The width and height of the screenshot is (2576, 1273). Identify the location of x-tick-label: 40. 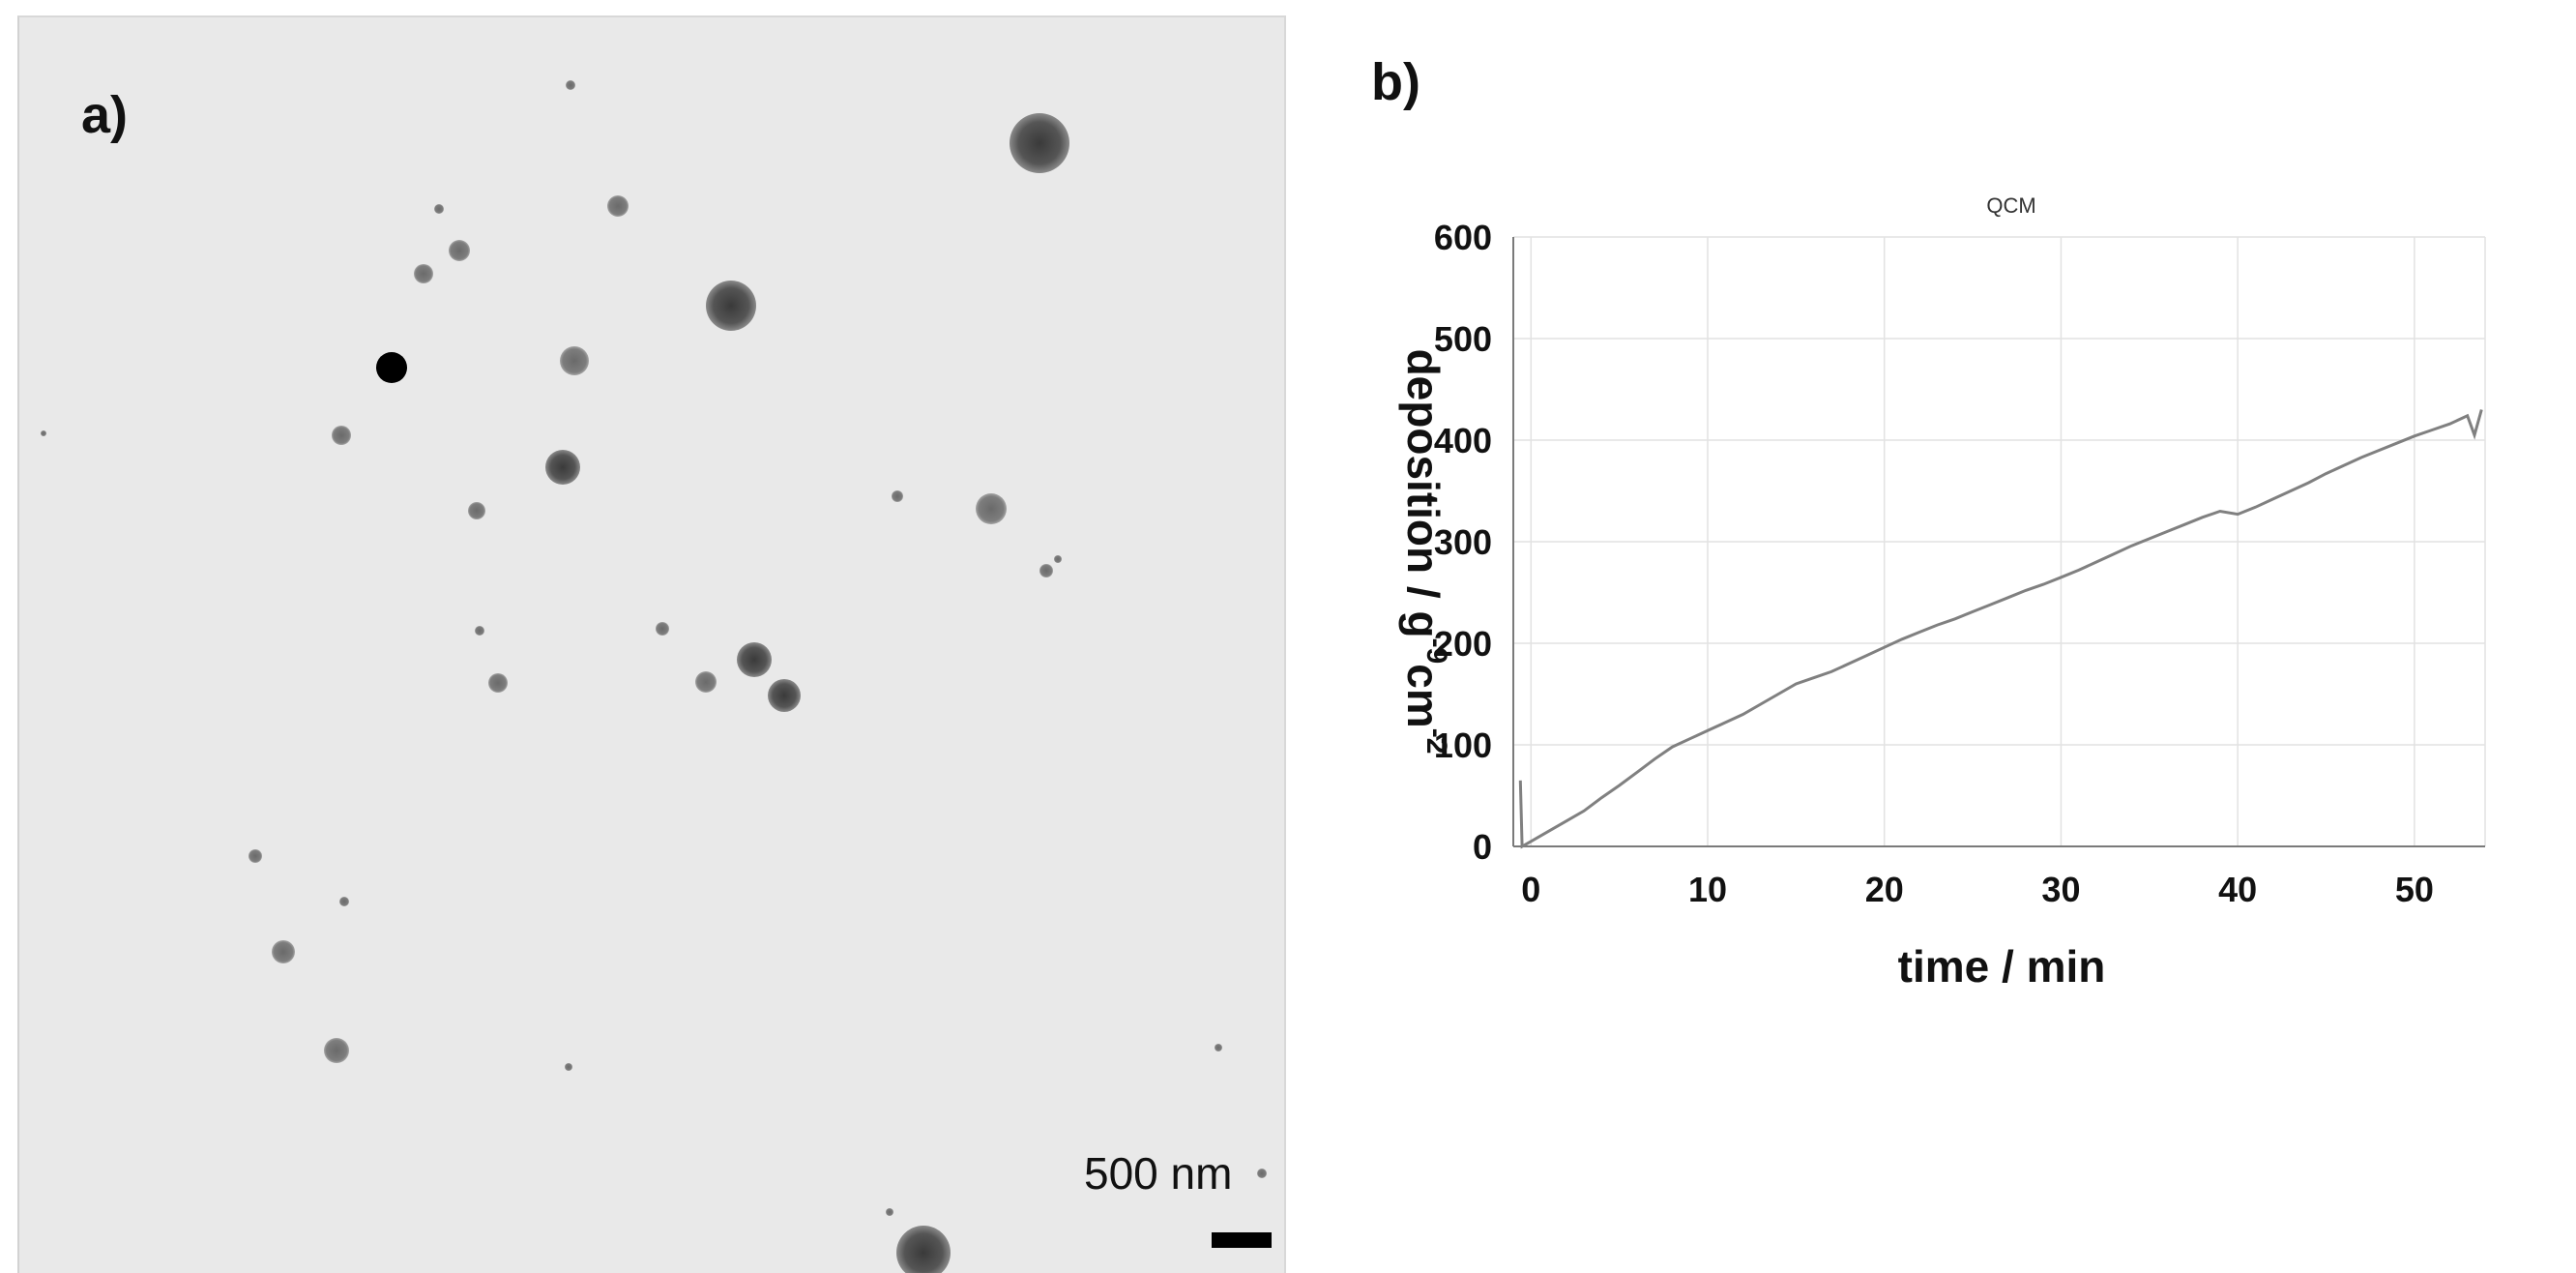
(2237, 889).